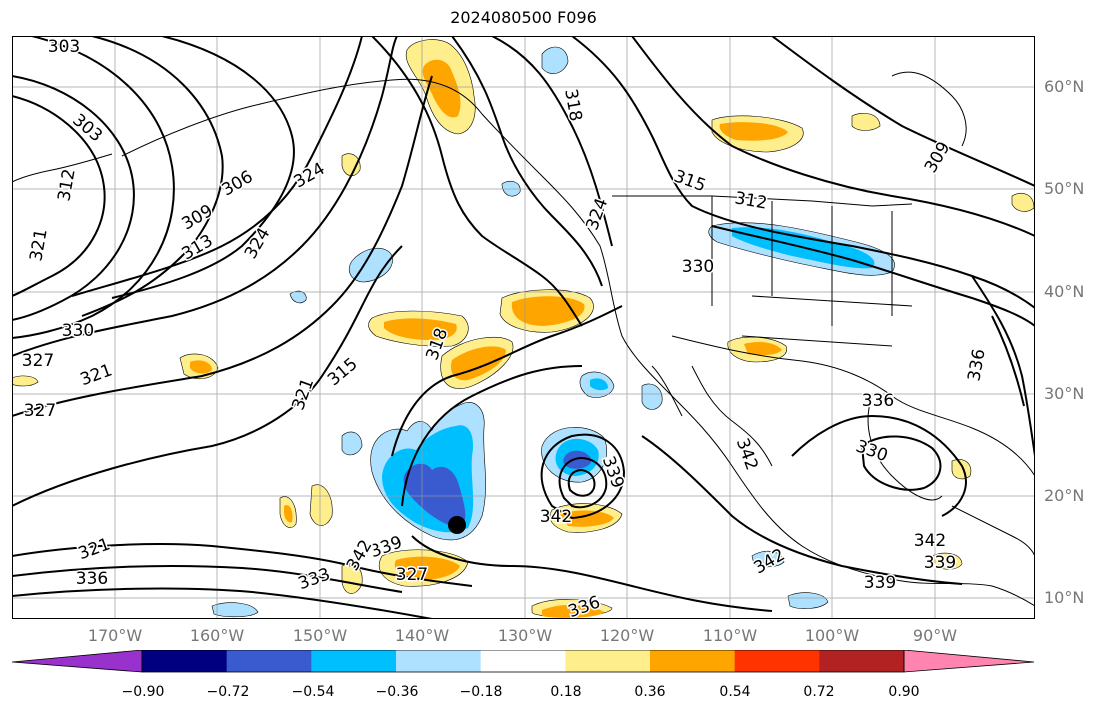 The width and height of the screenshot is (1105, 712). I want to click on colorbar-extend-max, so click(969, 661).